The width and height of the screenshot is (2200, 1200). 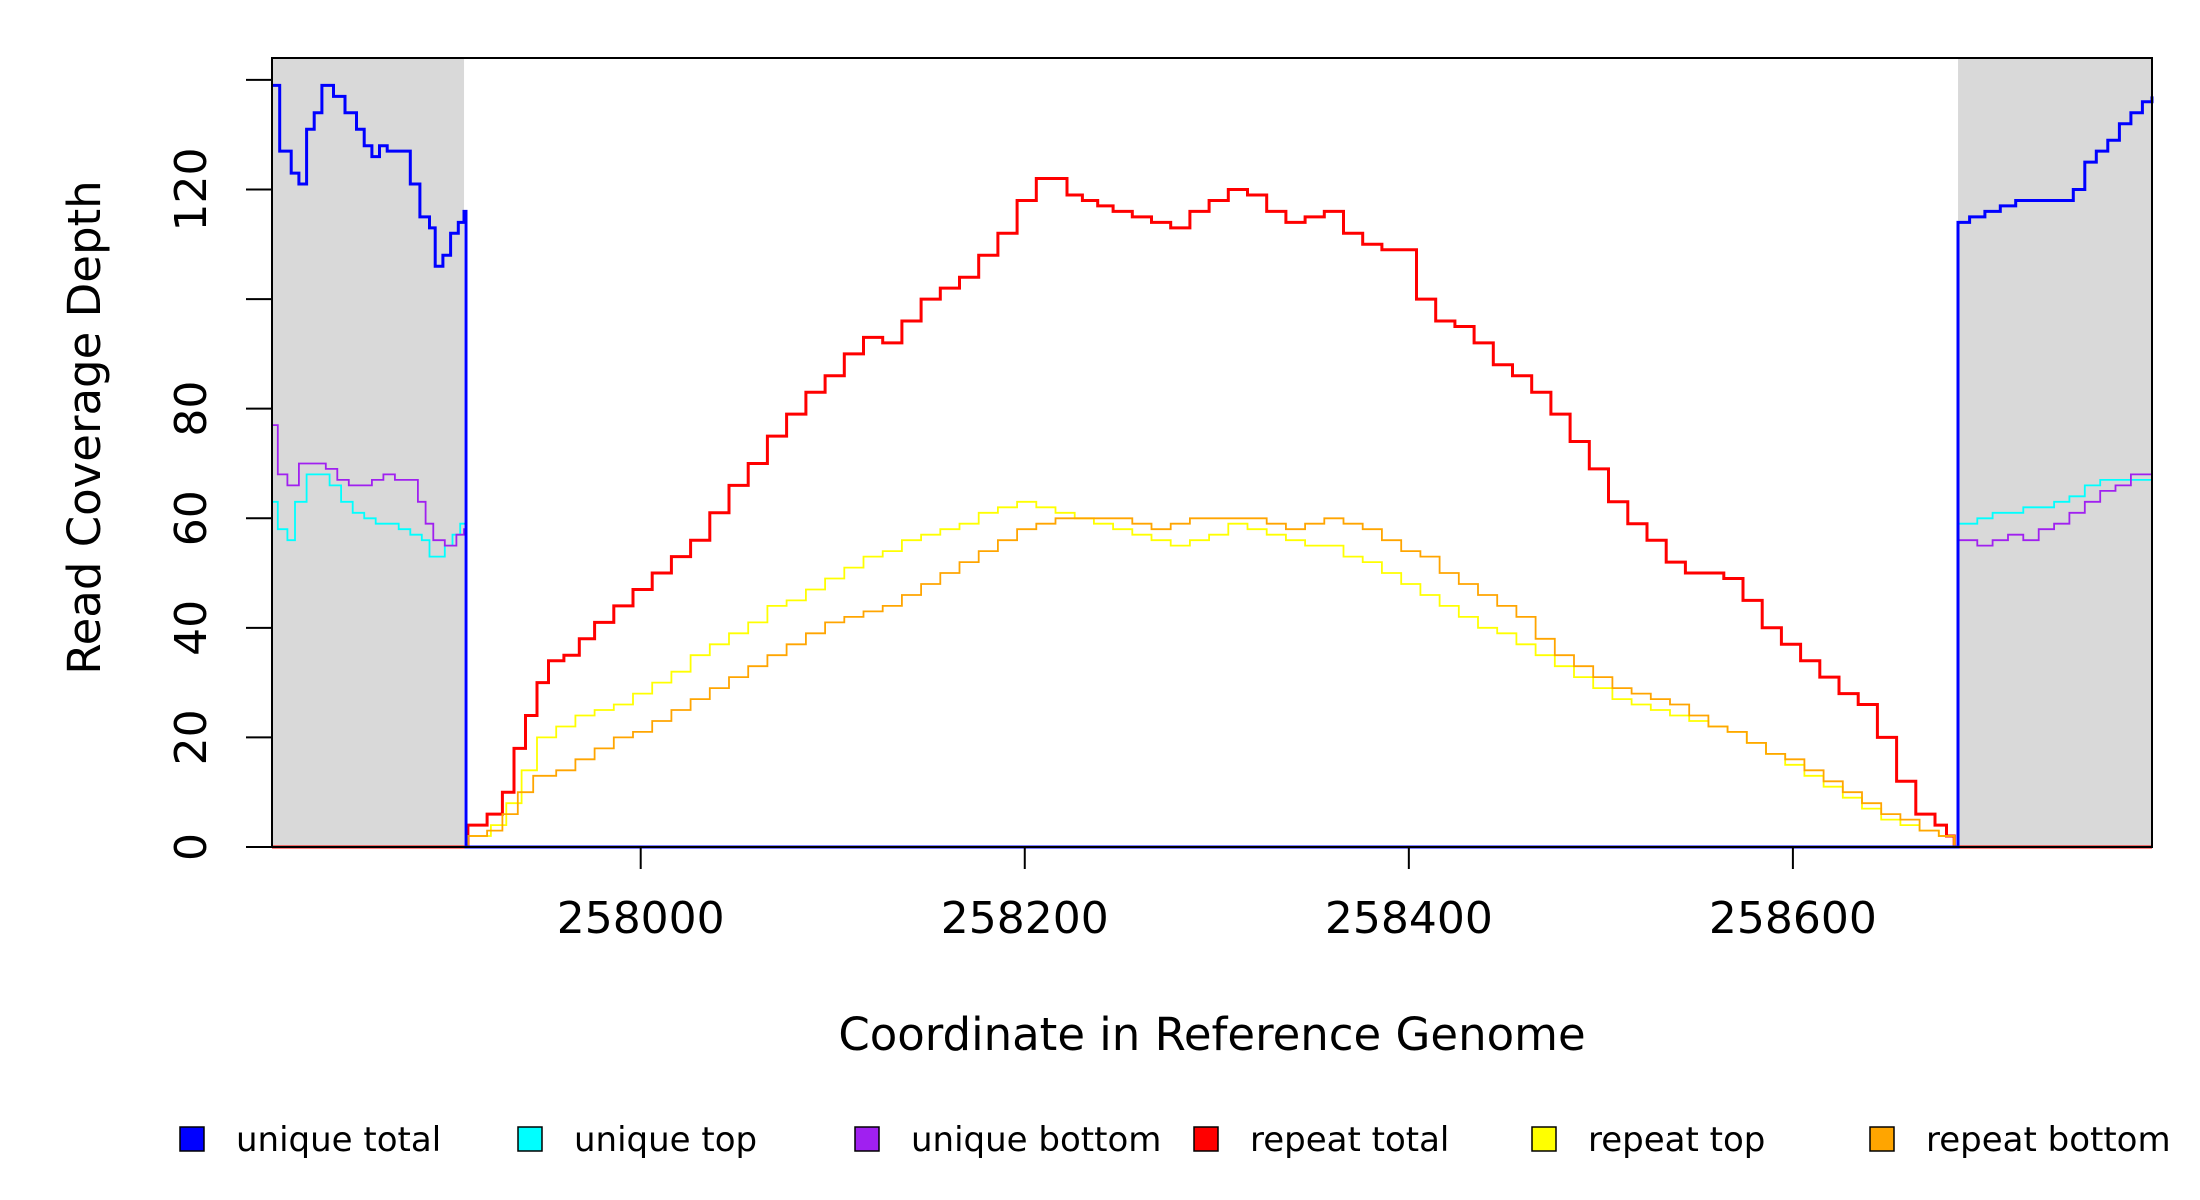 I want to click on x-tick-label: 258200, so click(x=1025, y=918).